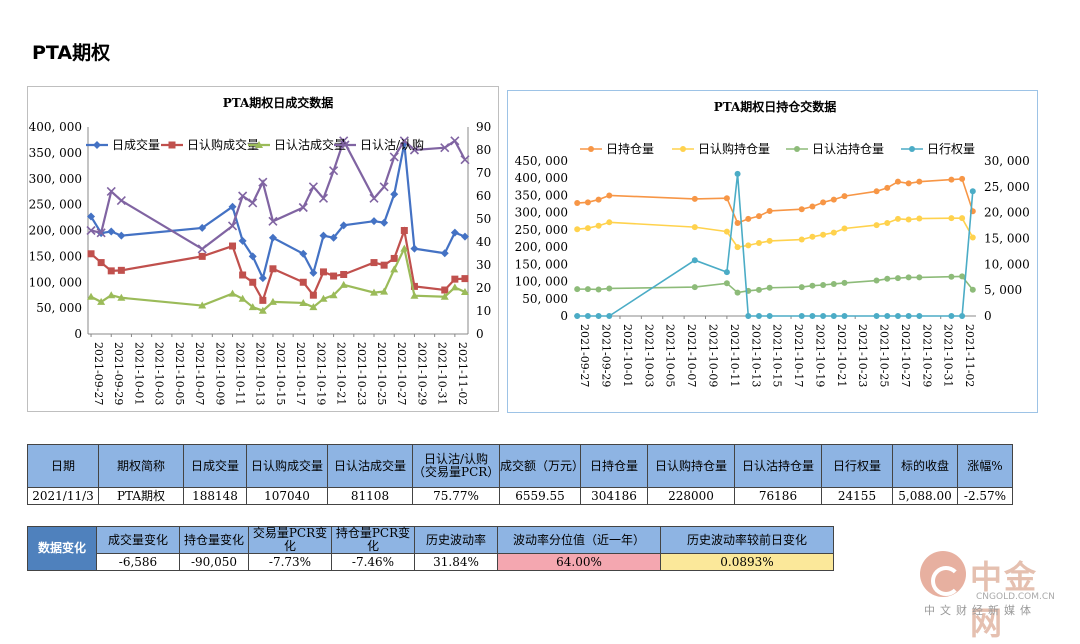 This screenshot has width=1080, height=644. I want to click on y2-tick-label: 90, so click(483, 127).